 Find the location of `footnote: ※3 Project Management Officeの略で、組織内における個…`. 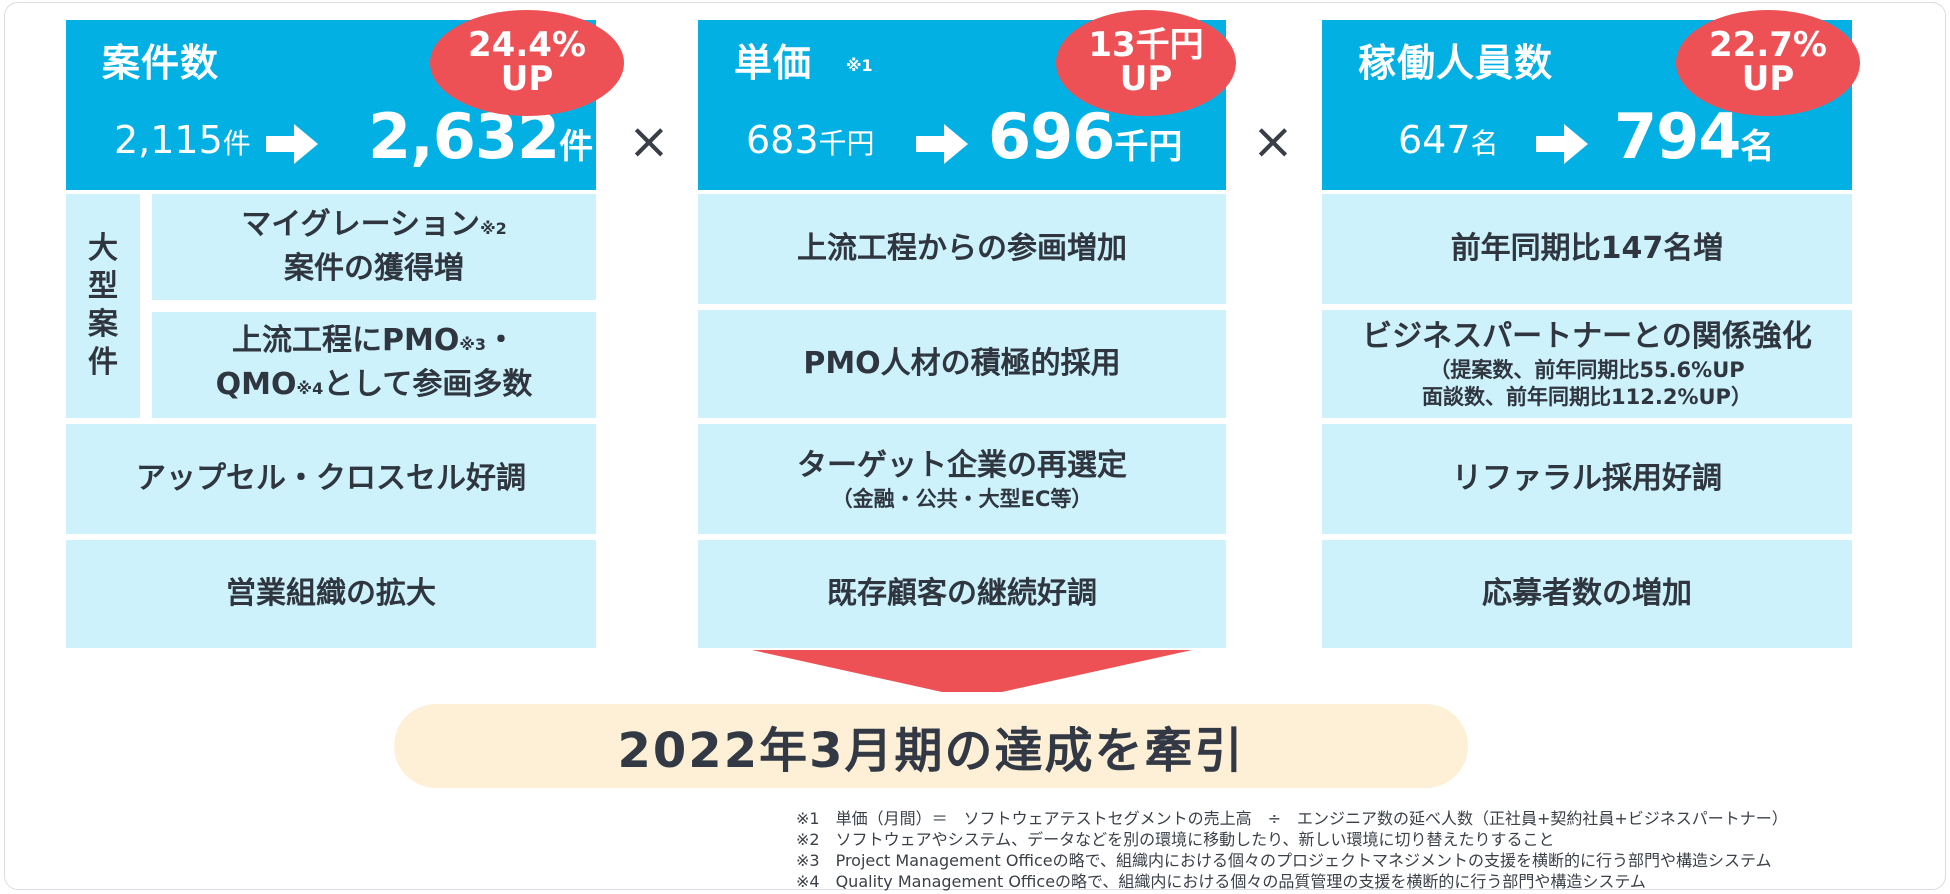

footnote: ※3 Project Management Officeの略で、組織内における個… is located at coordinates (1284, 860).